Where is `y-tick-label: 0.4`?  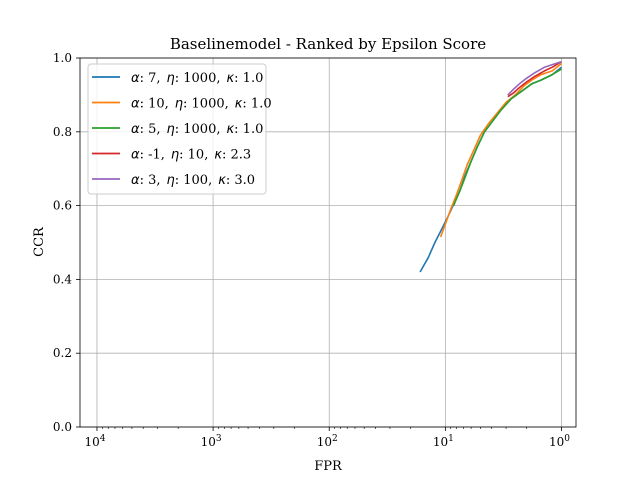 y-tick-label: 0.4 is located at coordinates (62, 279).